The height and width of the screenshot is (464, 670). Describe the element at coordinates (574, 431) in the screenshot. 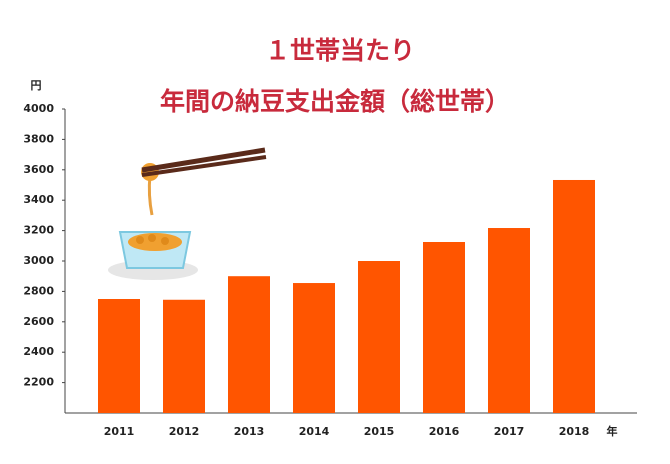

I see `x-tick-label: 2018` at that location.